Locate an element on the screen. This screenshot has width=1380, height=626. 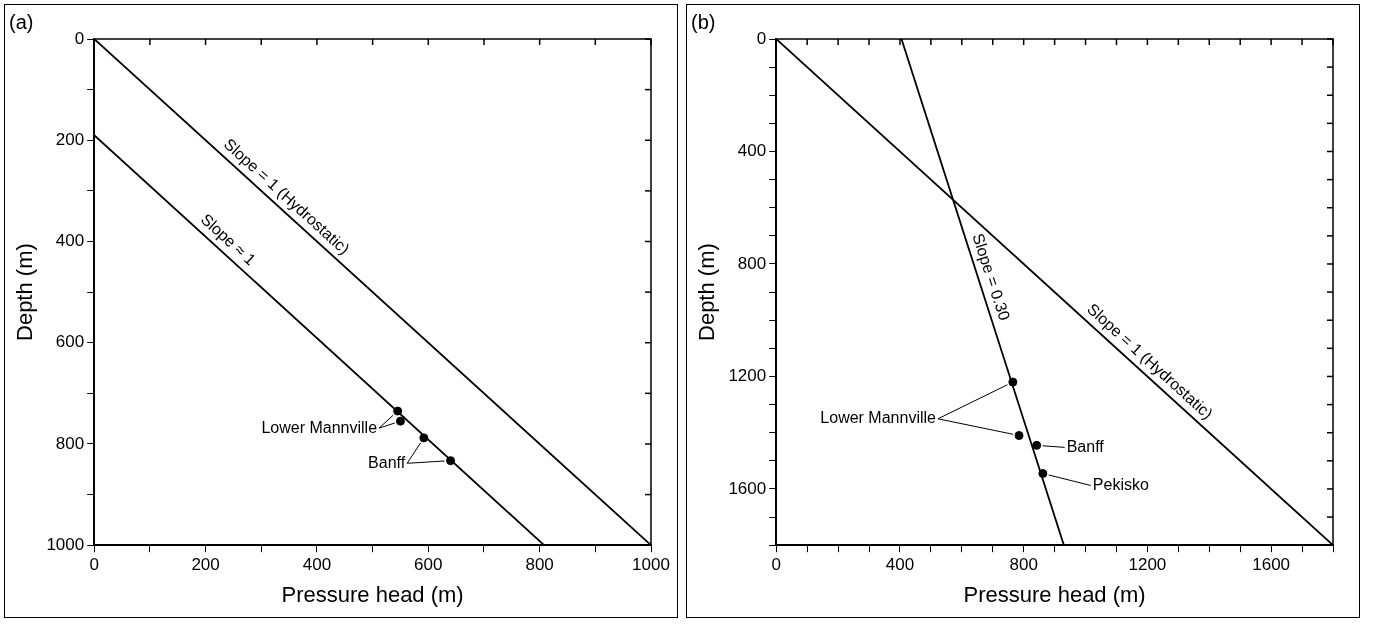
chart-title: (a) is located at coordinates (21, 21).